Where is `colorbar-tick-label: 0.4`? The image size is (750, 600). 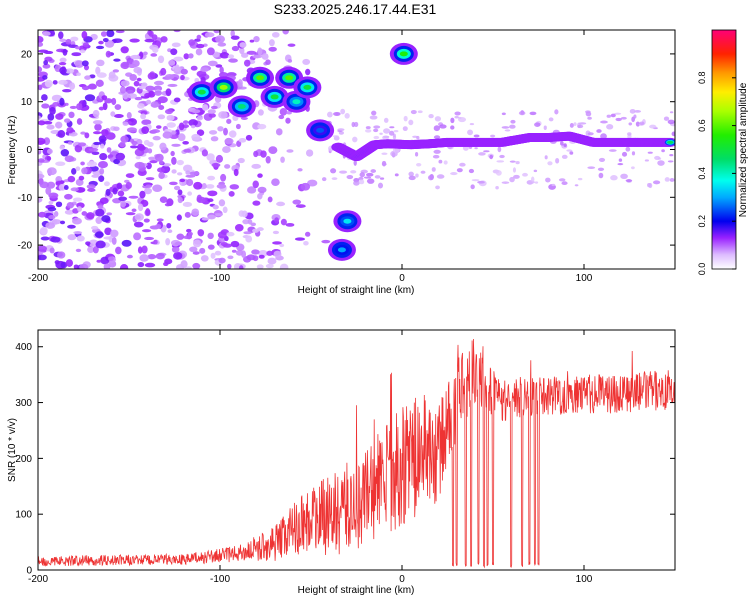
colorbar-tick-label: 0.4 is located at coordinates (702, 173).